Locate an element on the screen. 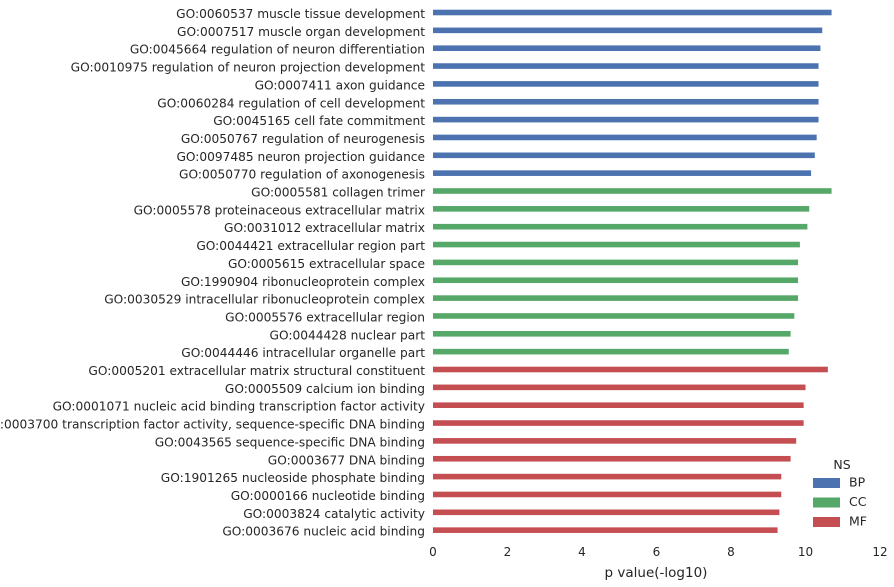  category-label: GO:0000166 nucleotide binding is located at coordinates (328, 496).